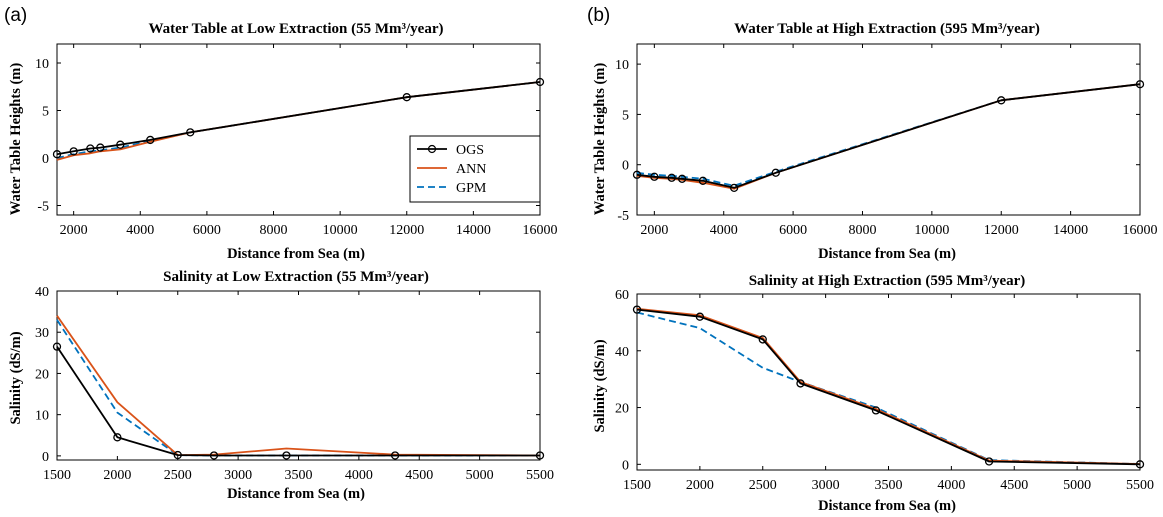  I want to click on panel-label-b: (b), so click(598, 15).